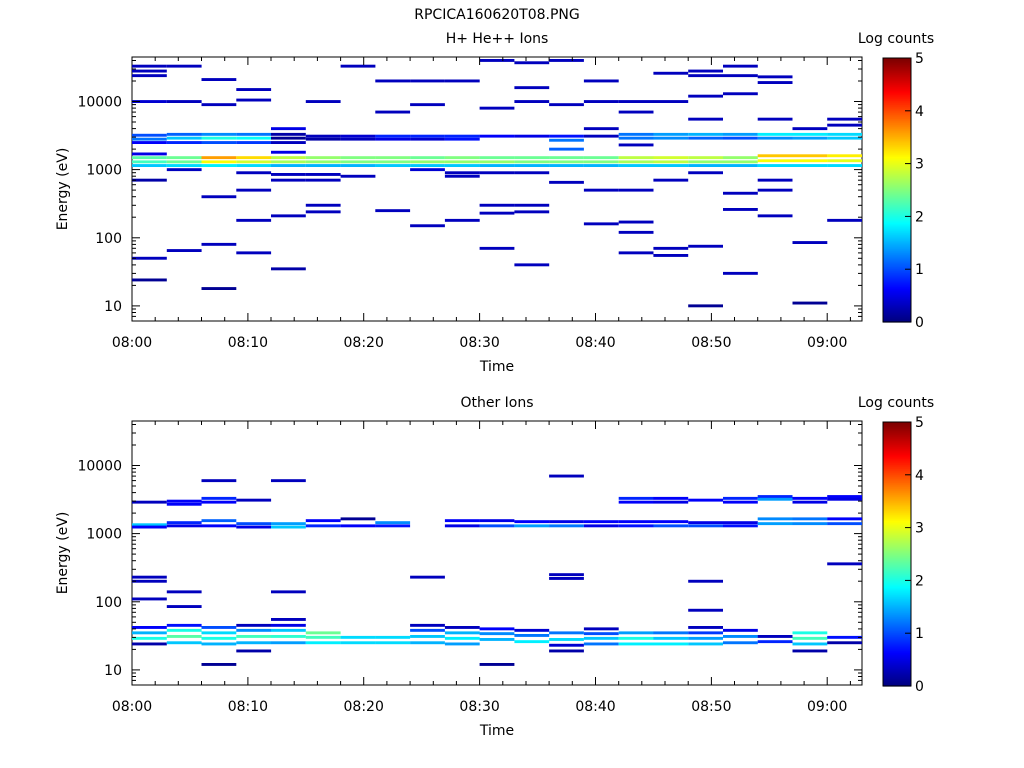  I want to click on x-tick-label: 08:00, so click(132, 343).